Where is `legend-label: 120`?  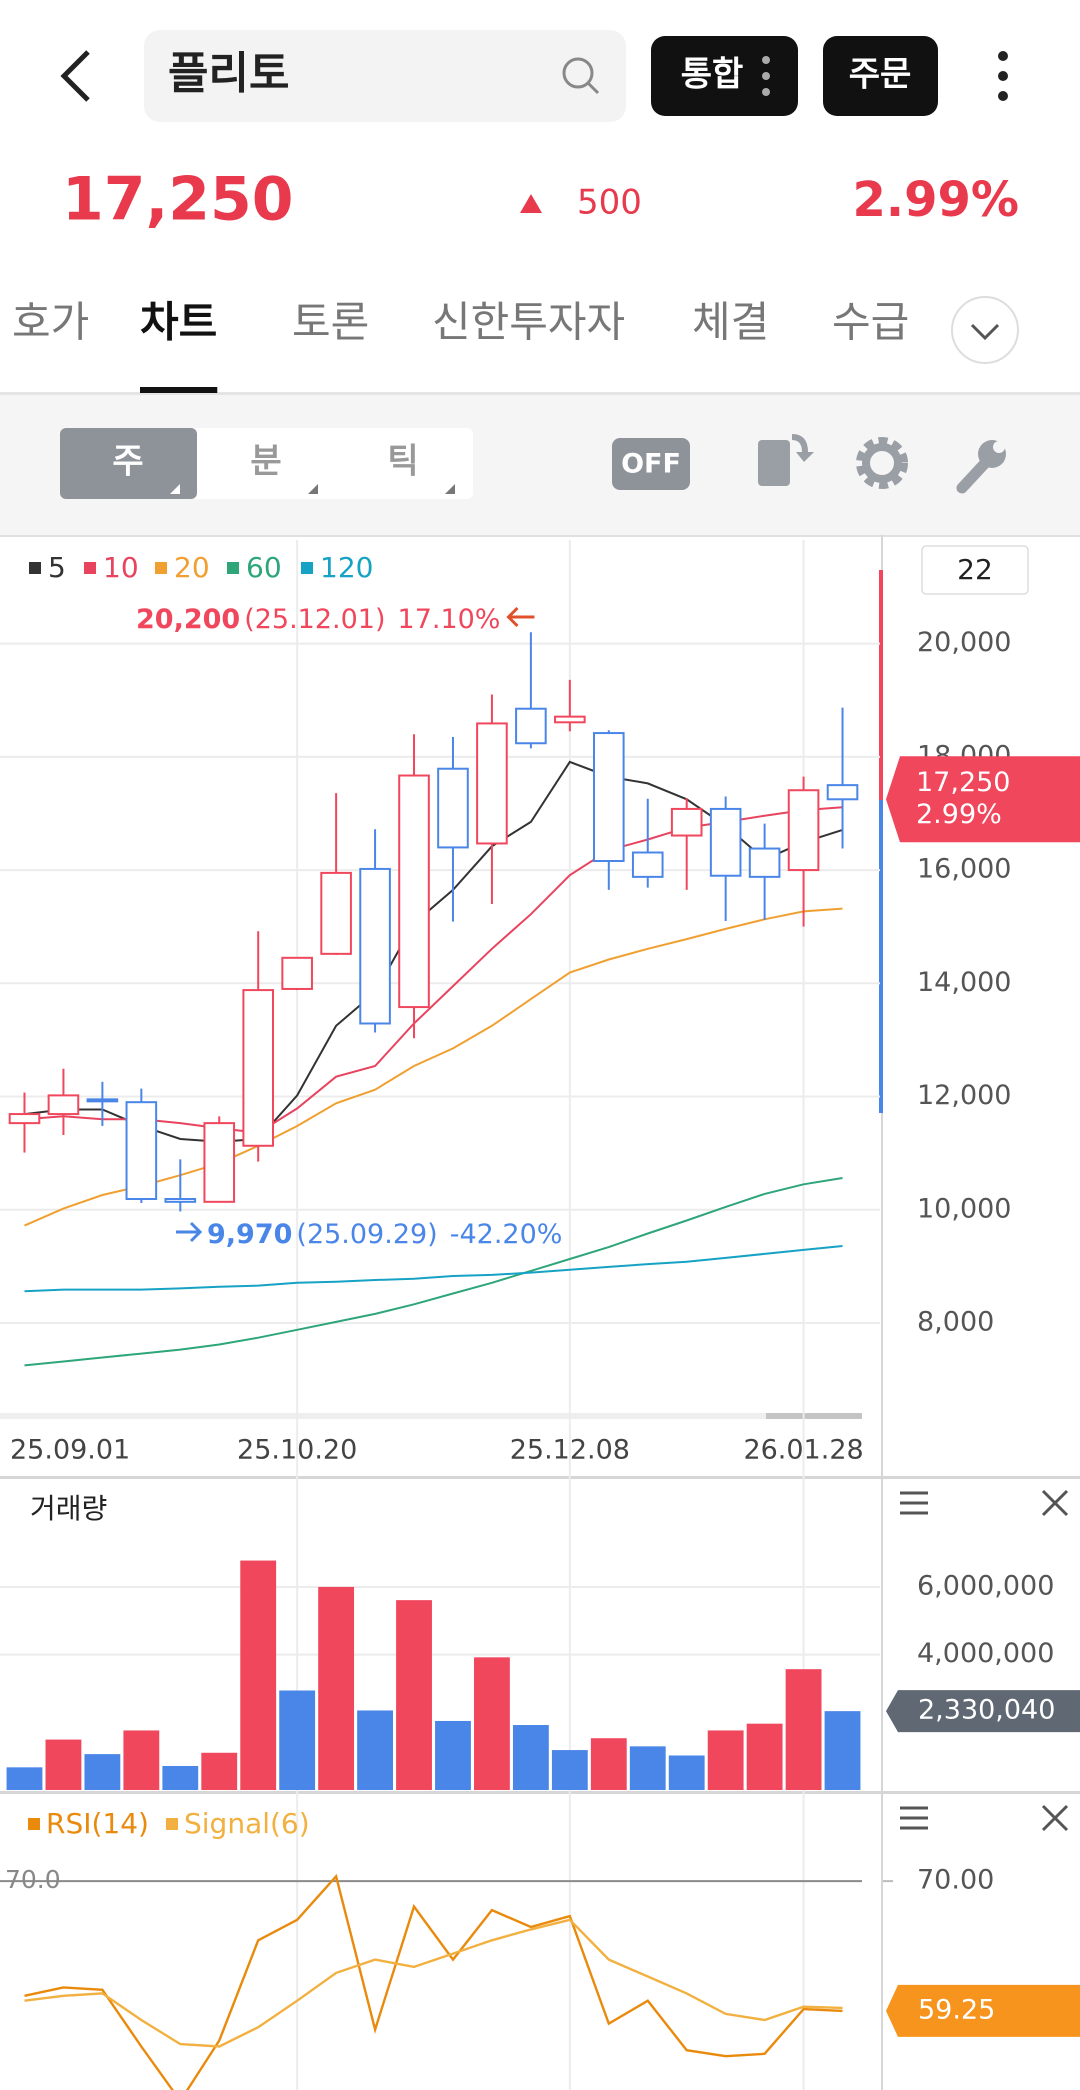 legend-label: 120 is located at coordinates (346, 567).